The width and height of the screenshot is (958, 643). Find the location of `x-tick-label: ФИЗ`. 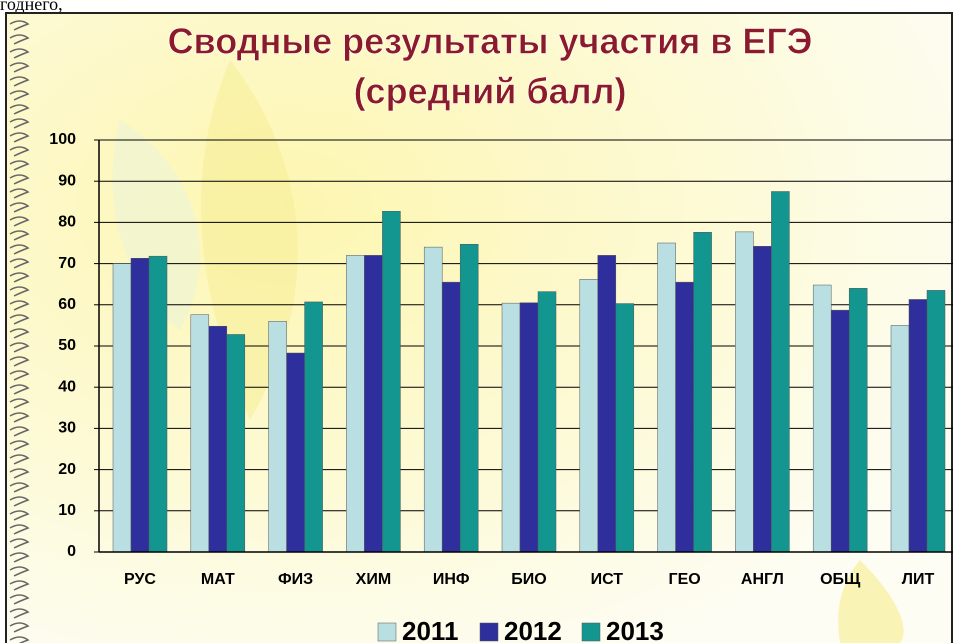

x-tick-label: ФИЗ is located at coordinates (295, 579).